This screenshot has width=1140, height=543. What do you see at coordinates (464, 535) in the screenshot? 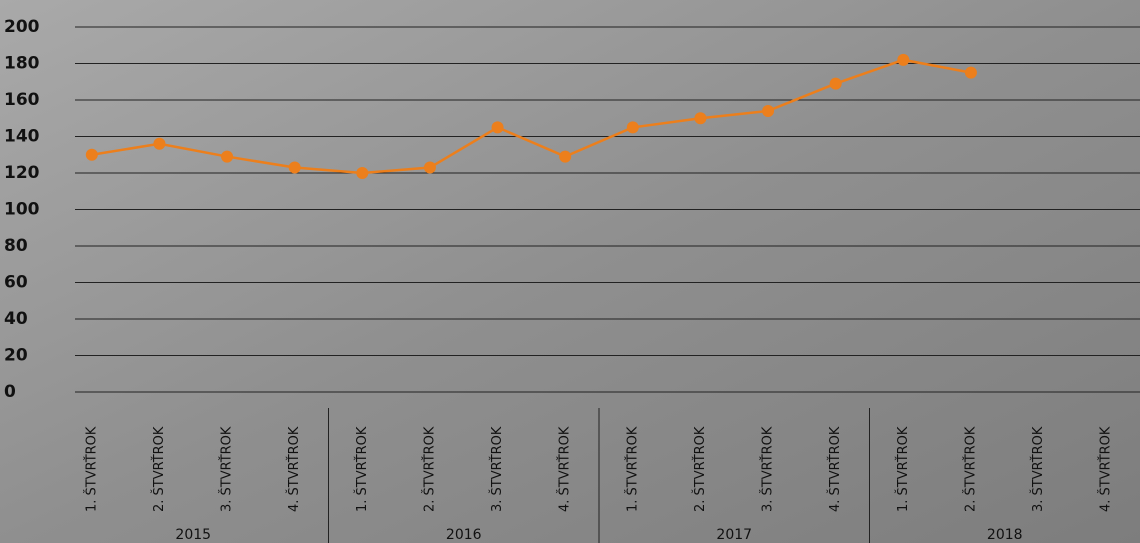
I see `group-label: 2016` at bounding box center [464, 535].